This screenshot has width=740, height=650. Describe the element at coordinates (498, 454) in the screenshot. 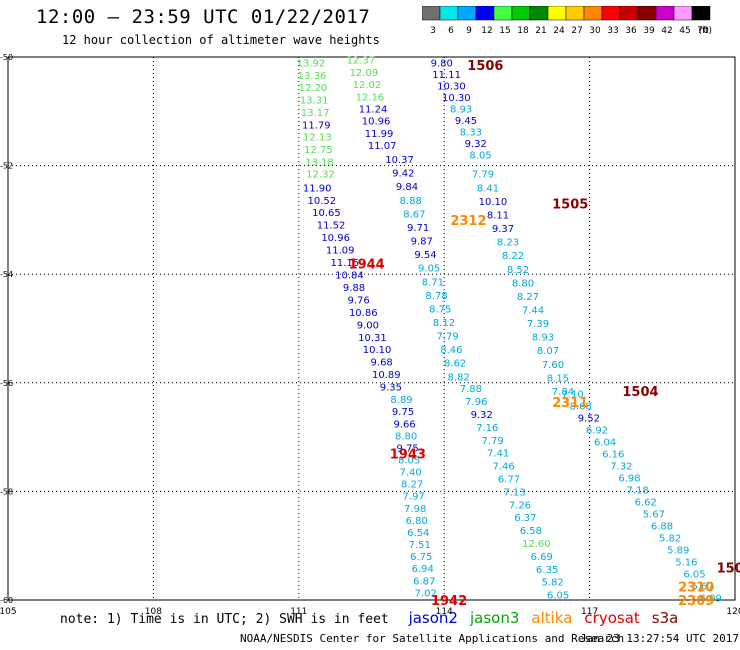

I see `wave-height-value: 7.41` at that location.